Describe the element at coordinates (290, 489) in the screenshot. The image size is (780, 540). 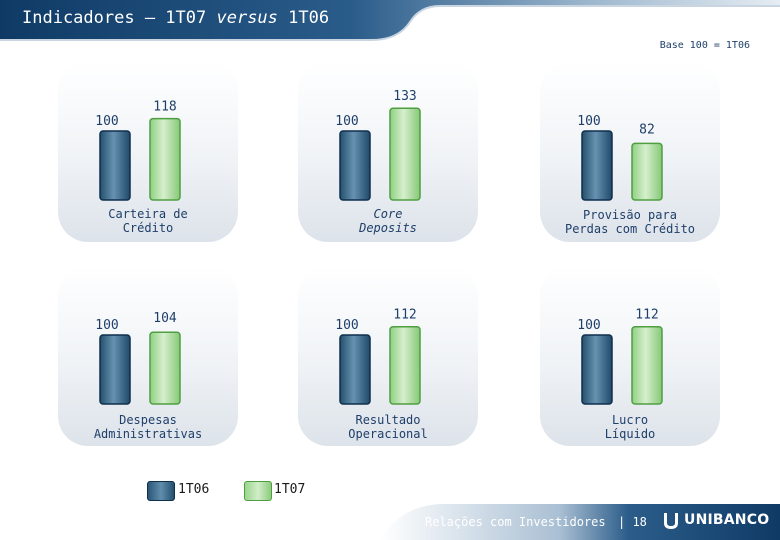
I see `legend-label-1t07: 1T07` at that location.